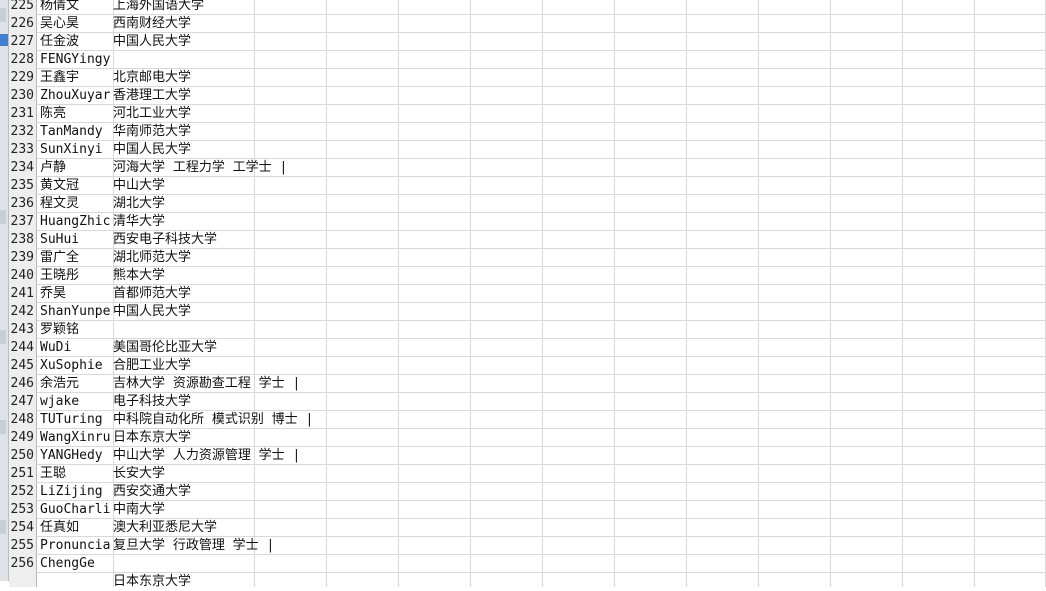 This screenshot has width=1046, height=591. Describe the element at coordinates (71, 491) in the screenshot. I see `name-cell: LiZijing` at that location.